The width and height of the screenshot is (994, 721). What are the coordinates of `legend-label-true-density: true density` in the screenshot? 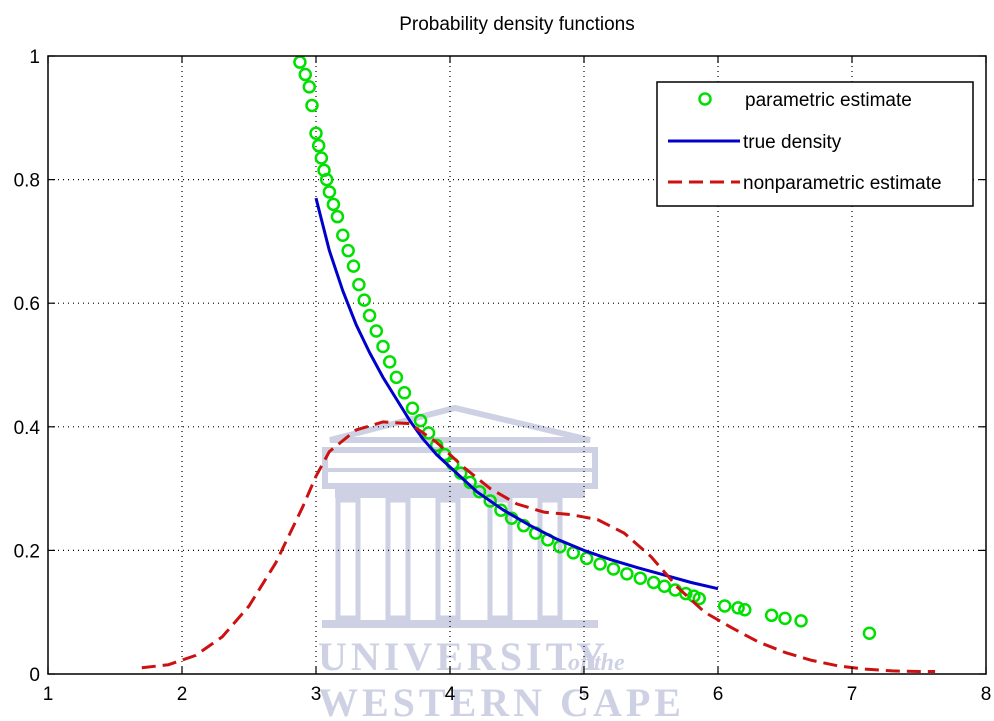 It's located at (792, 142).